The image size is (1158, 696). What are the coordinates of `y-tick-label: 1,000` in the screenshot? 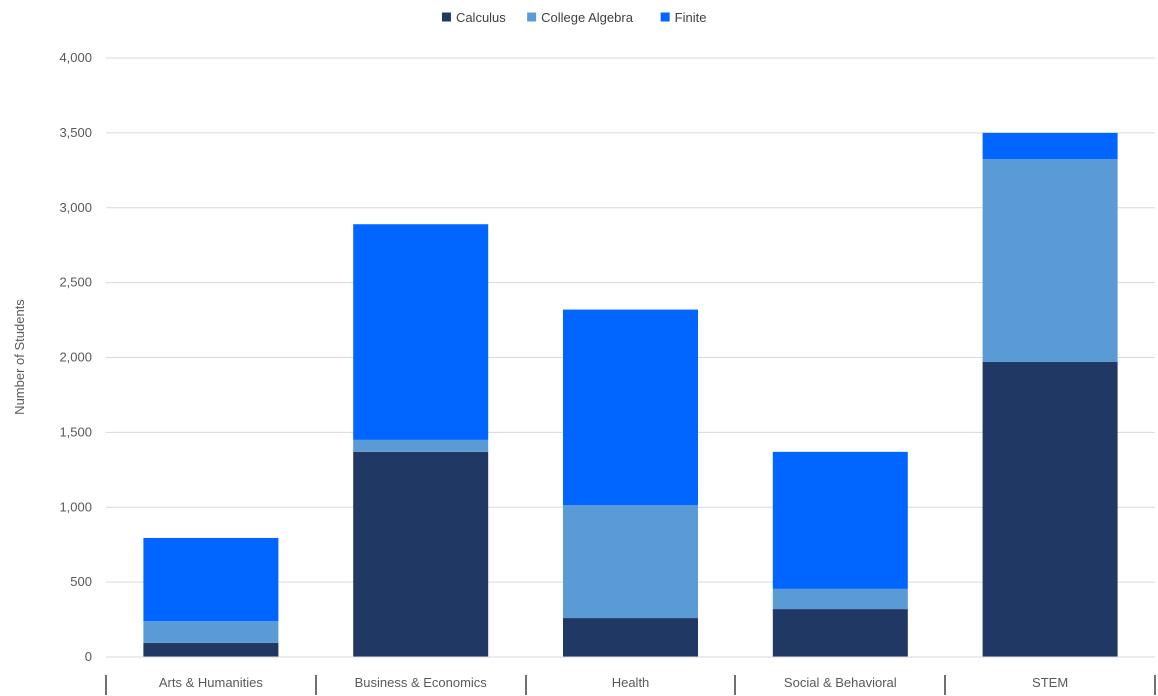 It's located at (75, 506).